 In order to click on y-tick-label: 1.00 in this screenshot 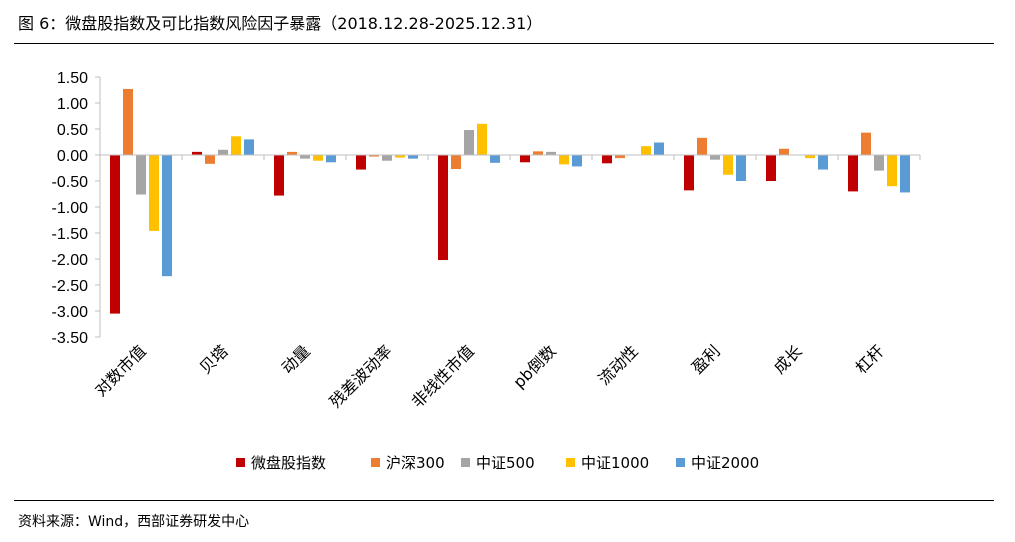, I will do `click(72, 104)`.